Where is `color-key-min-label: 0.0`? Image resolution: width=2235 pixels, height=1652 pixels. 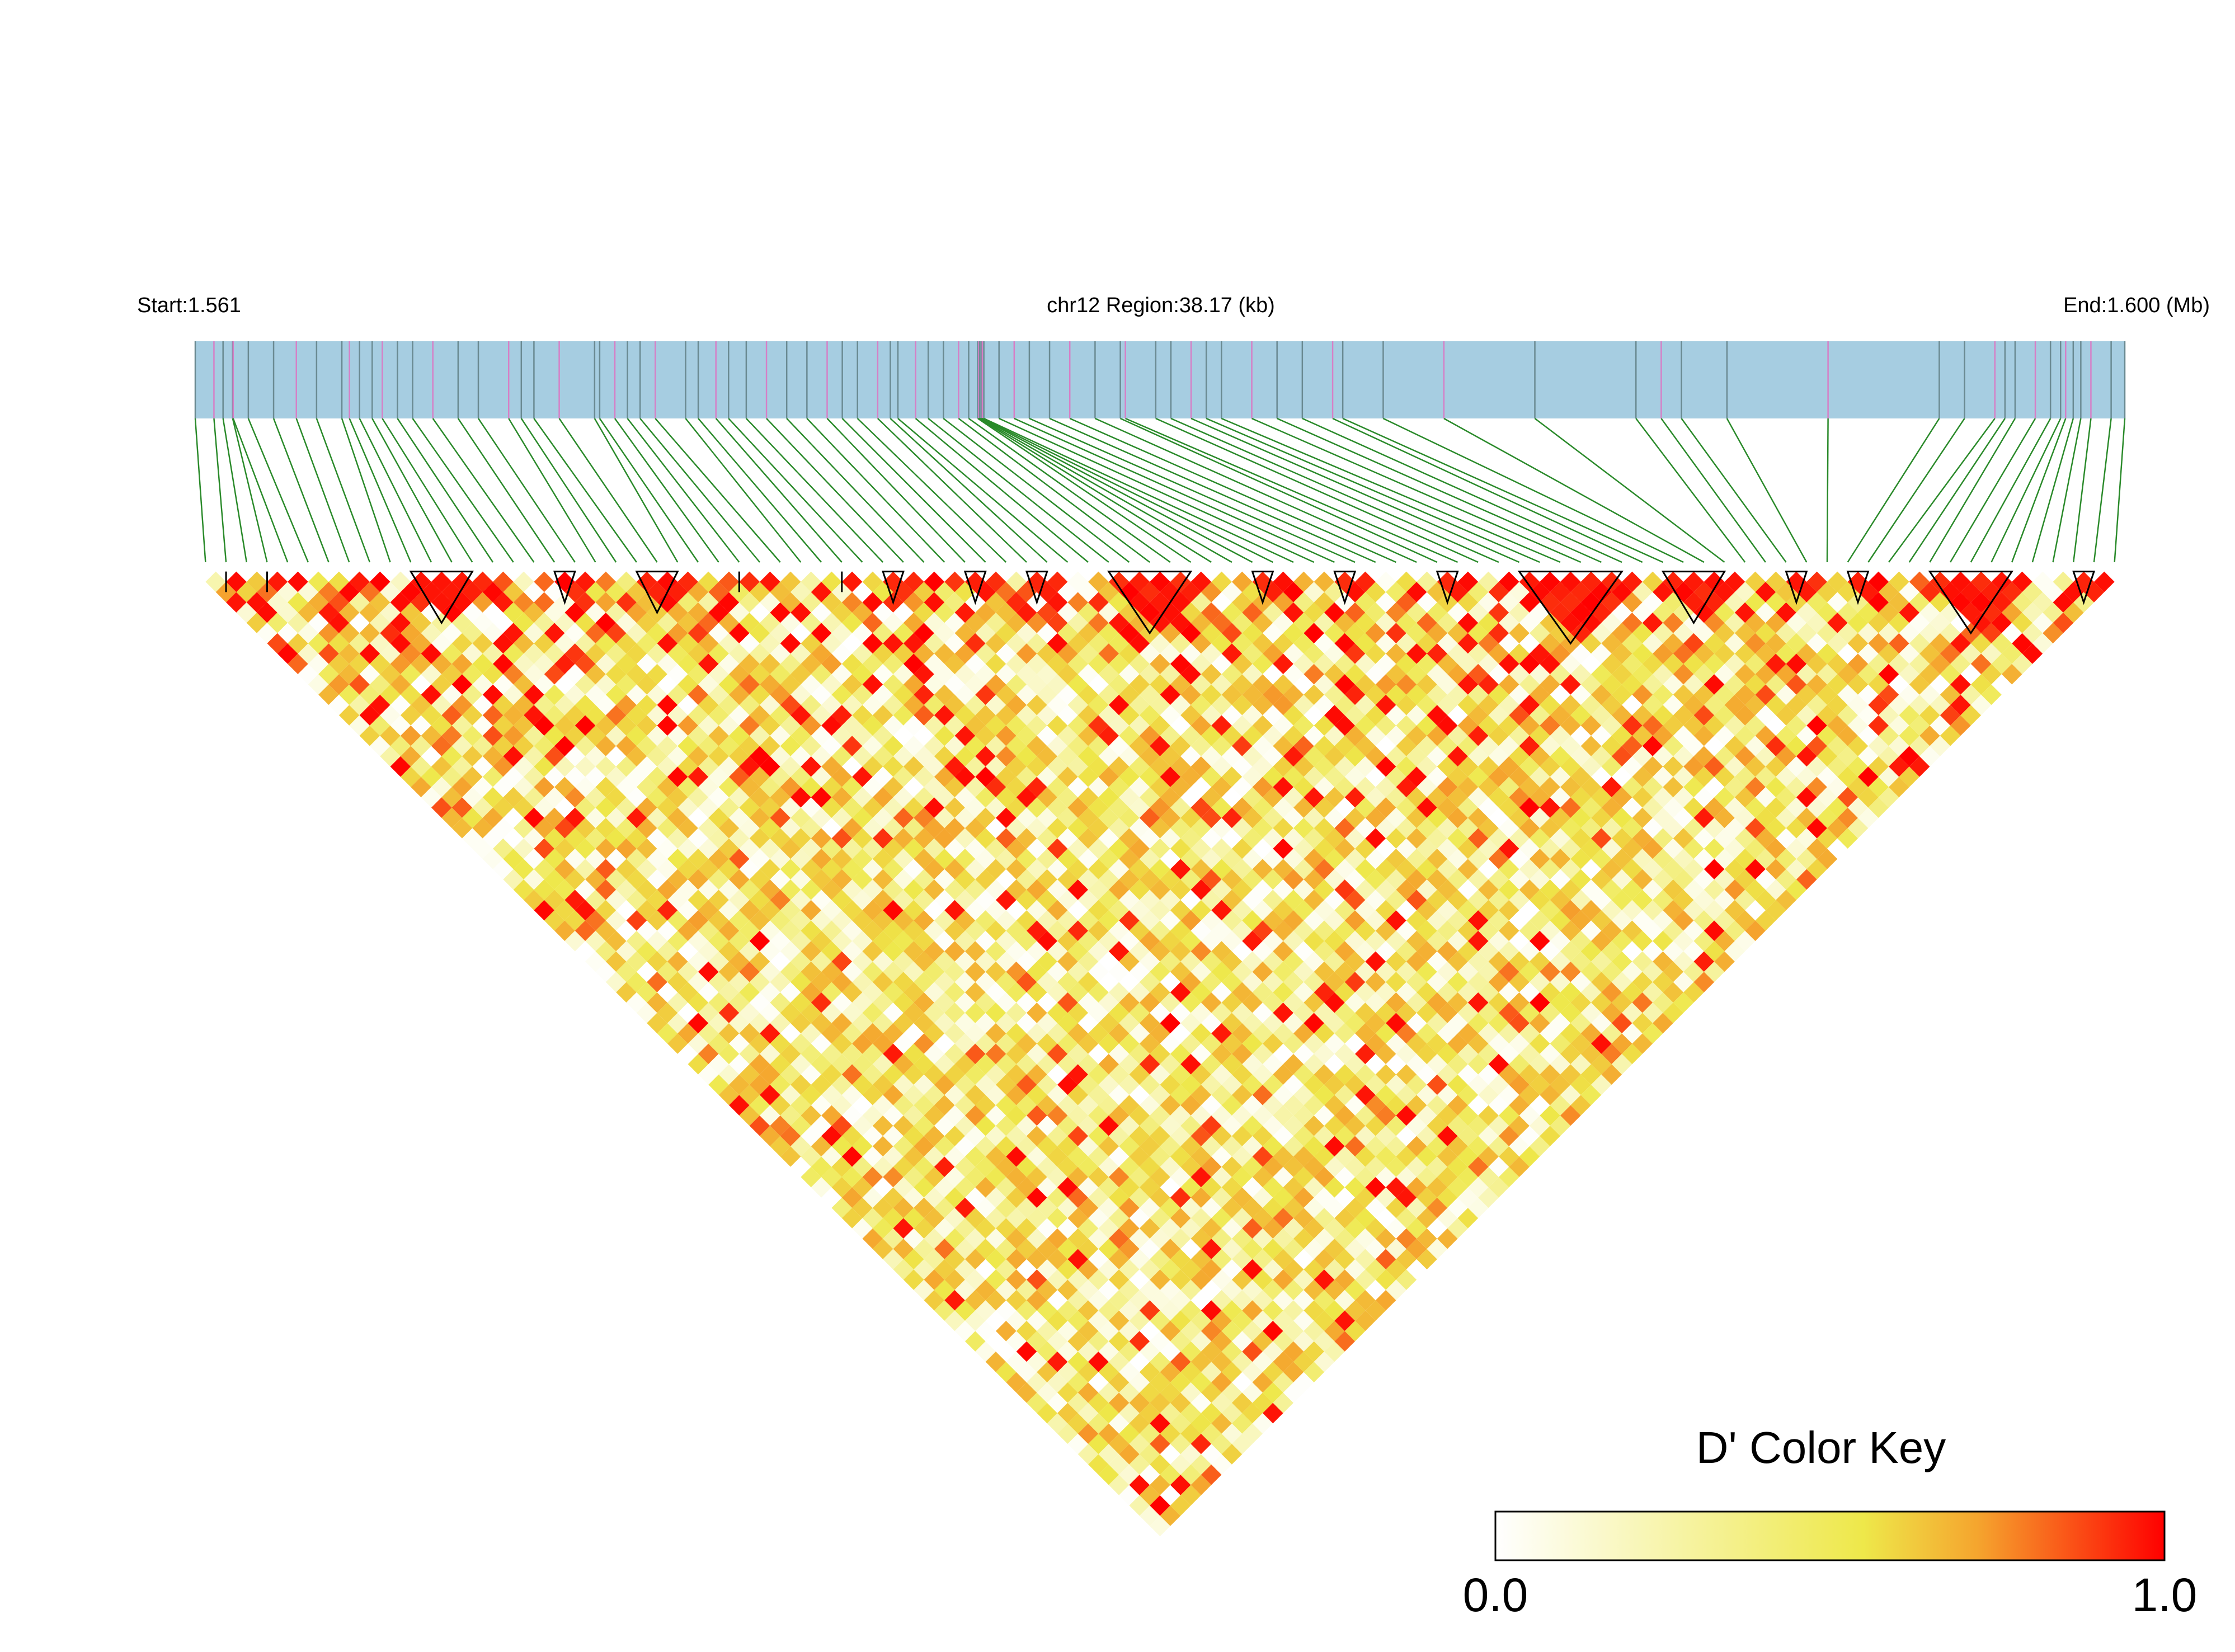 color-key-min-label: 0.0 is located at coordinates (1495, 1595).